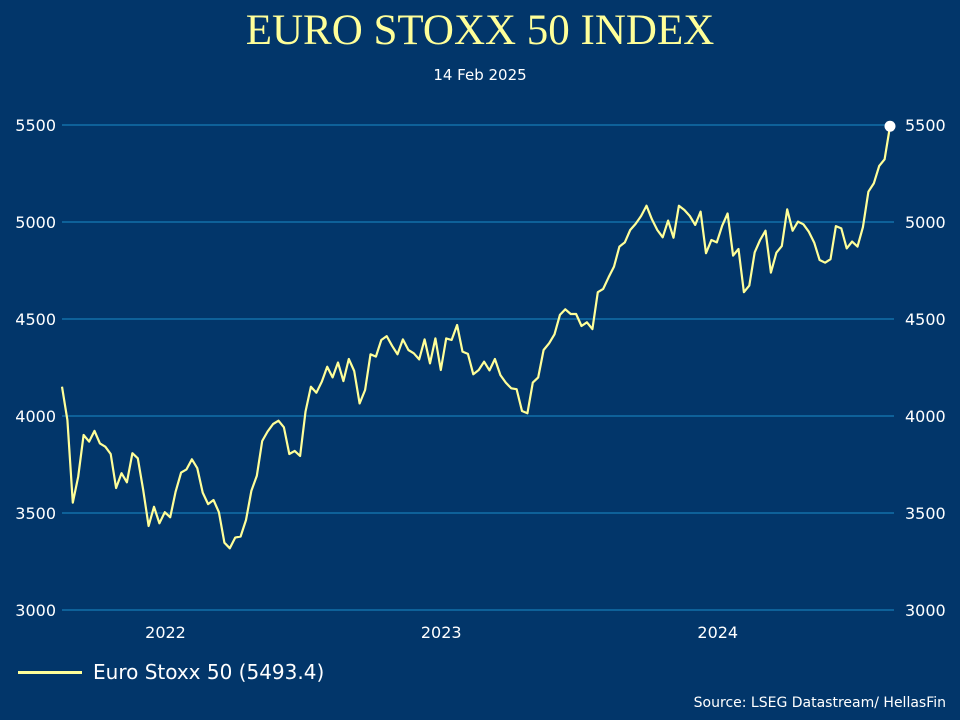 This screenshot has width=960, height=720. Describe the element at coordinates (209, 672) in the screenshot. I see `legend-label: Euro Stoxx 50 (5493.4)` at that location.